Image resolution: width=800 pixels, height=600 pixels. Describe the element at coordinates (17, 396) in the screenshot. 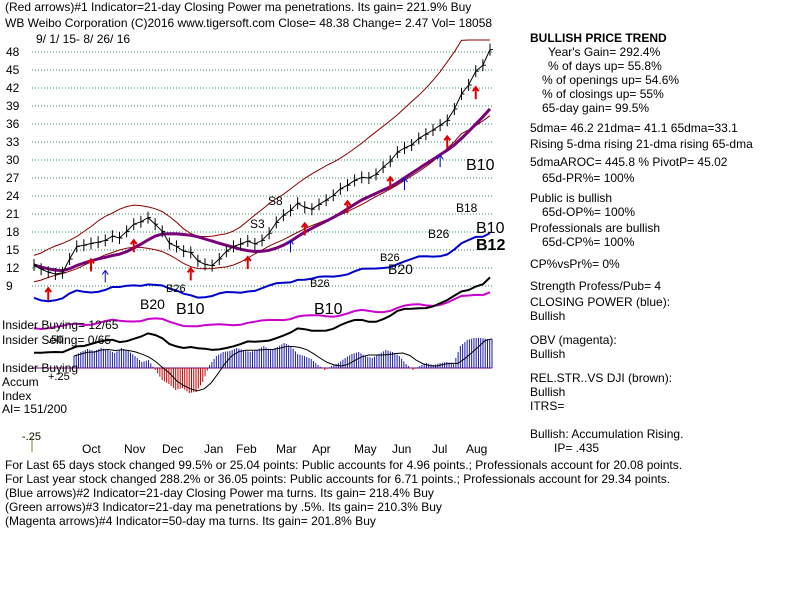

I see `accum-title-3: Index` at that location.